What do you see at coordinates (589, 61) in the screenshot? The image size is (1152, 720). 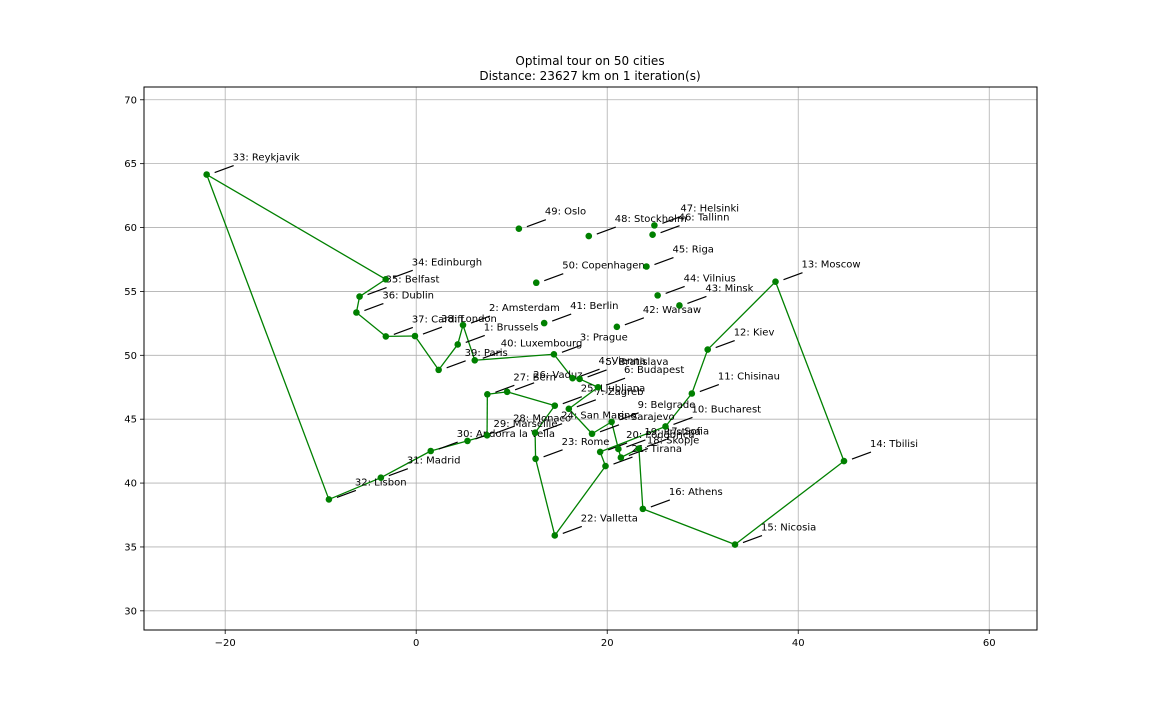 I see `chart-title: Optimal tour on 50 cities` at bounding box center [589, 61].